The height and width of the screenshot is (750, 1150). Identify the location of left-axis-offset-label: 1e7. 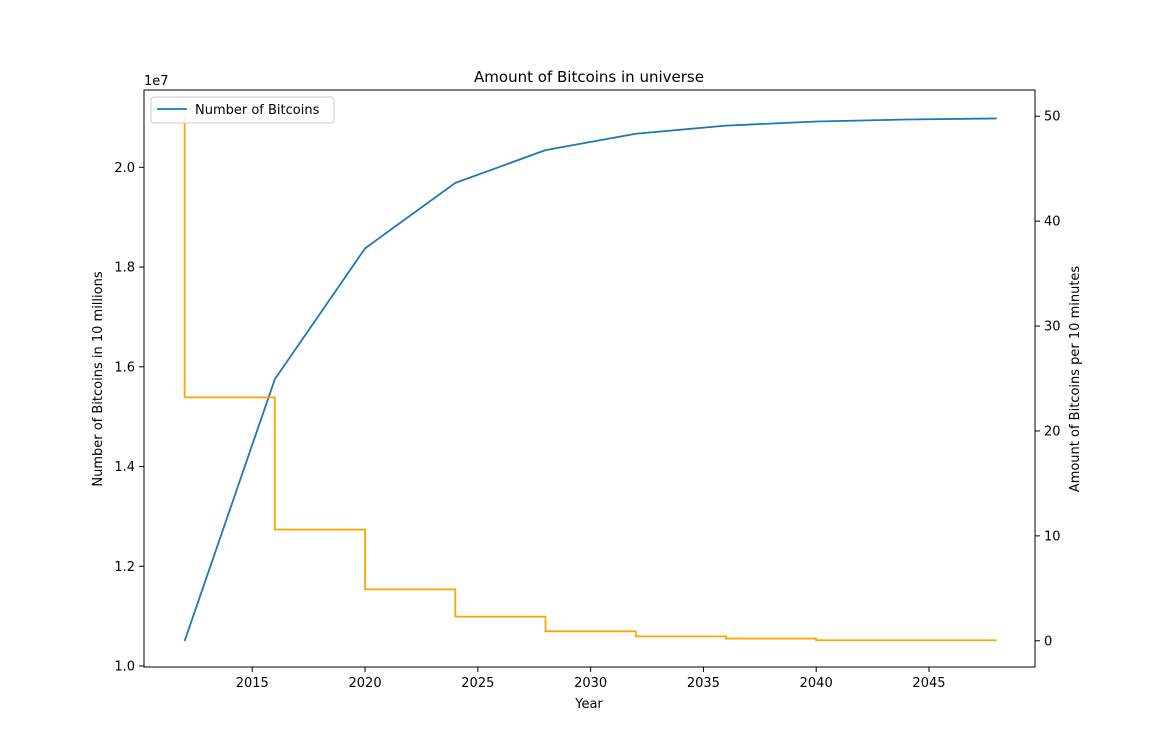
(156, 81).